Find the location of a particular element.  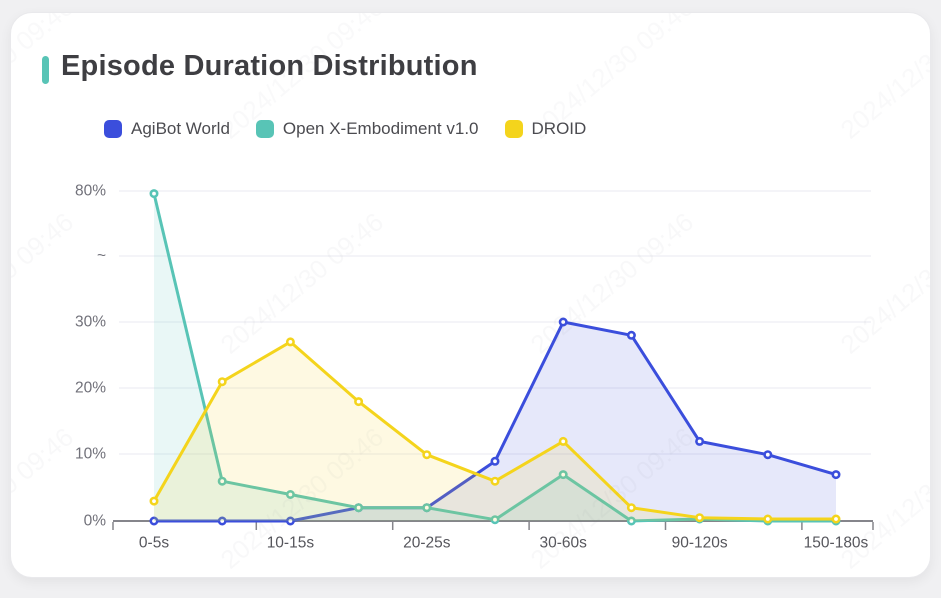

x-tick-label: 150-180s is located at coordinates (836, 543).